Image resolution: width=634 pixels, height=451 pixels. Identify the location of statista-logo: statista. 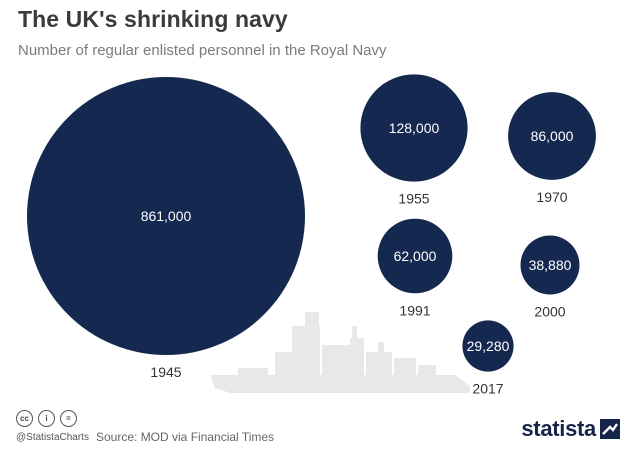
(570, 429).